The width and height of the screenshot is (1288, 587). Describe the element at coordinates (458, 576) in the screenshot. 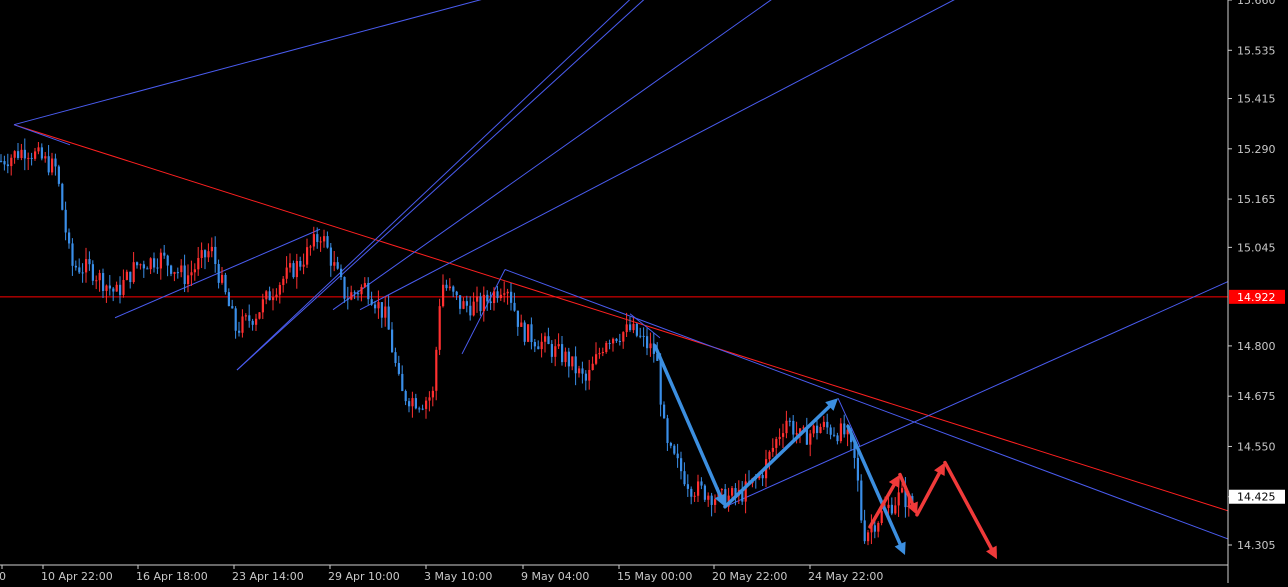

I see `x-tick-label: 3 May 10:00` at that location.